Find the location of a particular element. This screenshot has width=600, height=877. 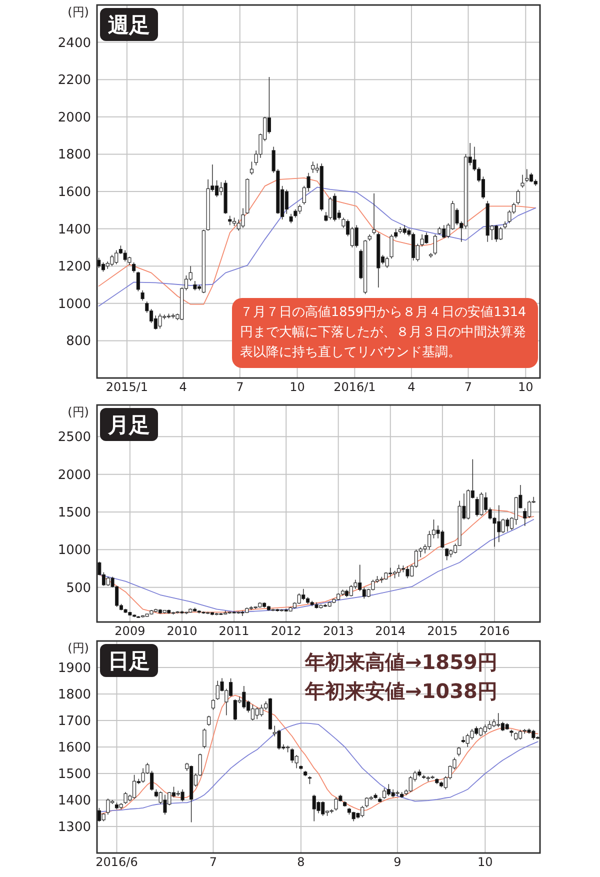

x-tick-label: 2009 is located at coordinates (130, 631).